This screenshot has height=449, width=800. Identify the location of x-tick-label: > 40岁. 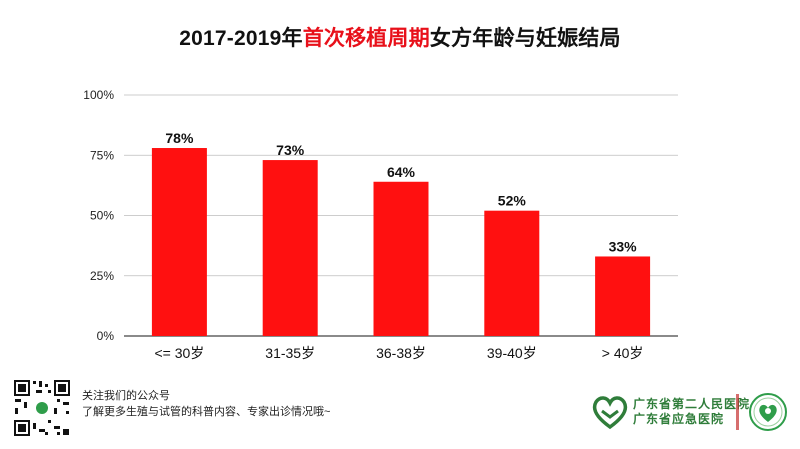
(623, 353).